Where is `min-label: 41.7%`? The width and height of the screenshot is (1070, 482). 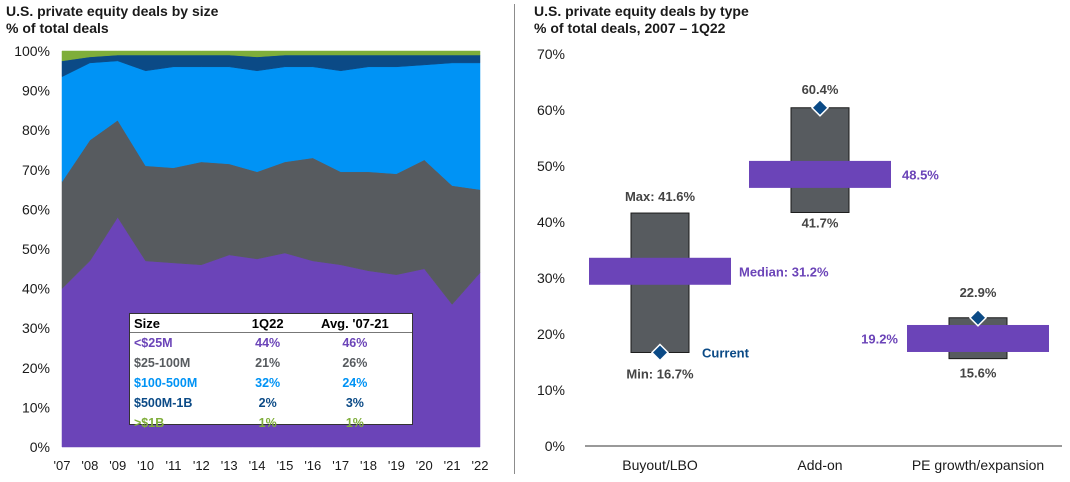
min-label: 41.7% is located at coordinates (820, 222).